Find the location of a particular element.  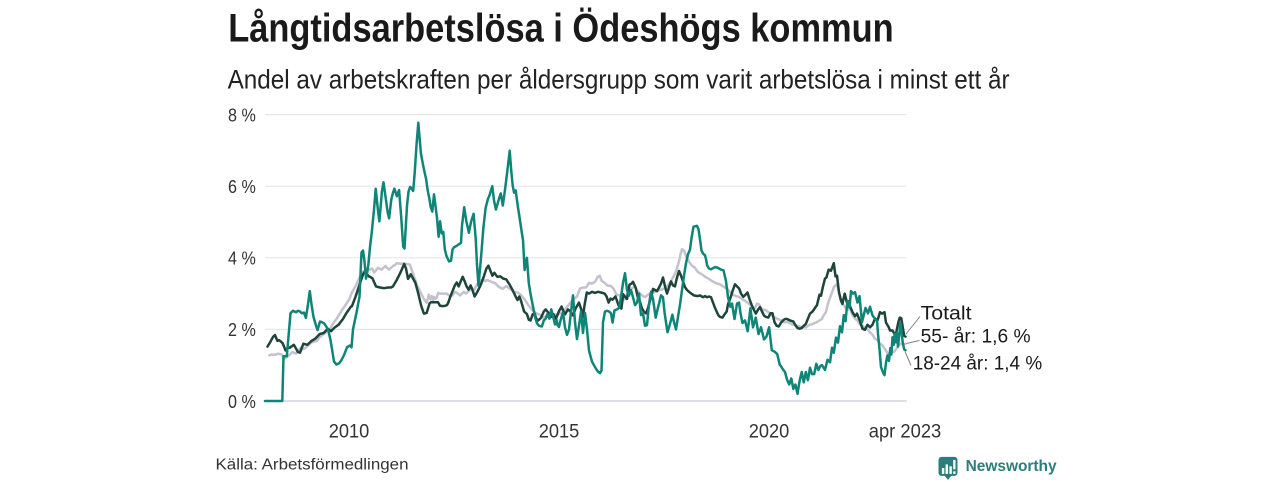

svg-text:Långtidsarbetslösa i Ödeshögs: Långtidsarbetslösa i Ödeshögs kommun is located at coordinates (561, 29).